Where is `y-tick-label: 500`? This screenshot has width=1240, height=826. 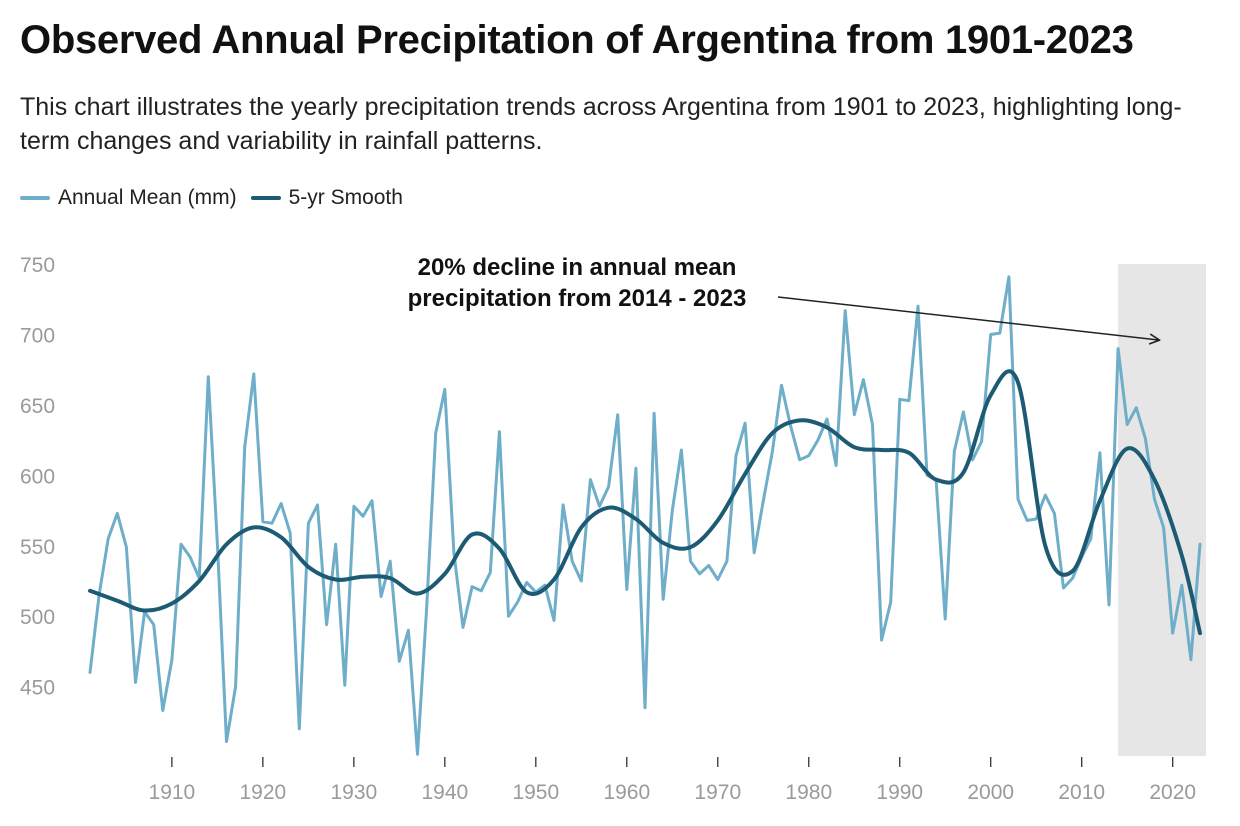 y-tick-label: 500 is located at coordinates (37, 617).